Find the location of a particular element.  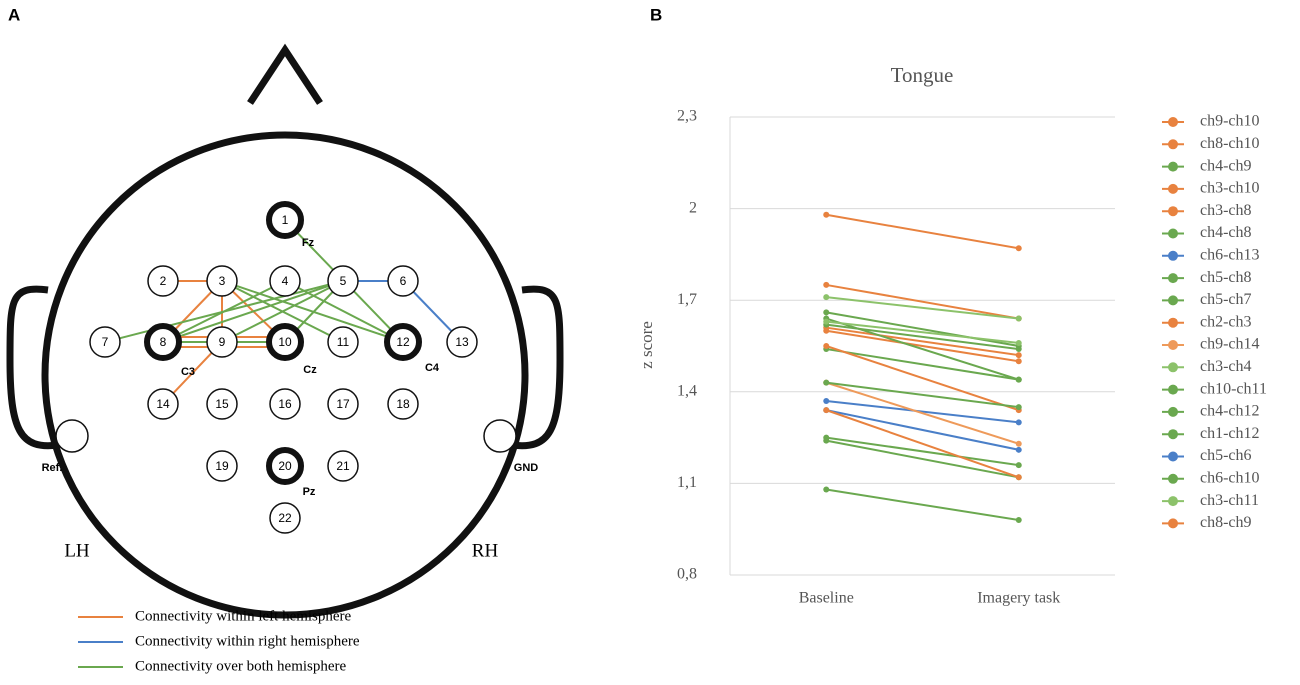

left-ear is located at coordinates (32, 367).